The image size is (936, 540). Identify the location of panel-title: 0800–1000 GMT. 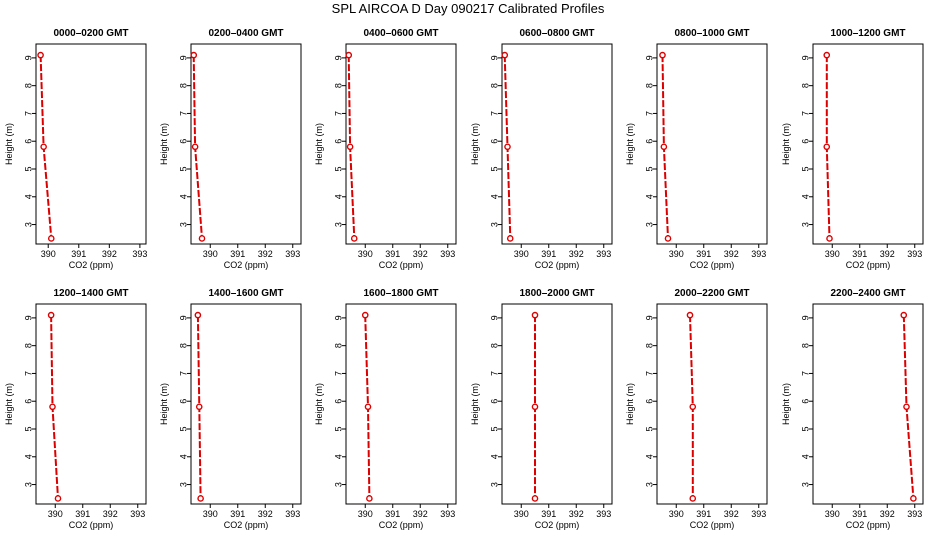
(711, 33).